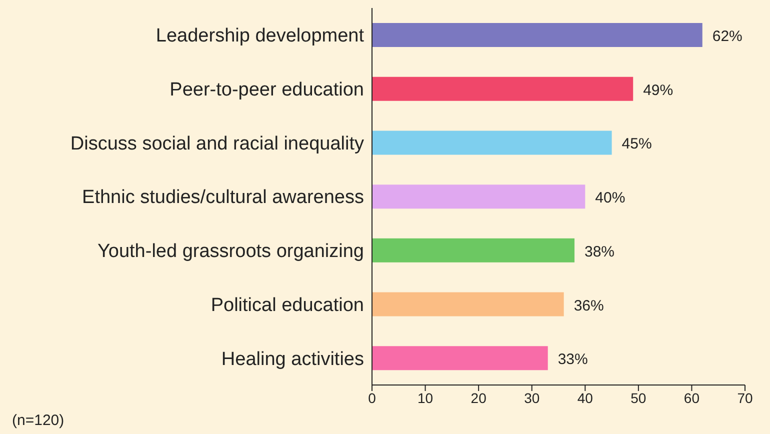  Describe the element at coordinates (658, 90) in the screenshot. I see `data-label: 49%` at that location.